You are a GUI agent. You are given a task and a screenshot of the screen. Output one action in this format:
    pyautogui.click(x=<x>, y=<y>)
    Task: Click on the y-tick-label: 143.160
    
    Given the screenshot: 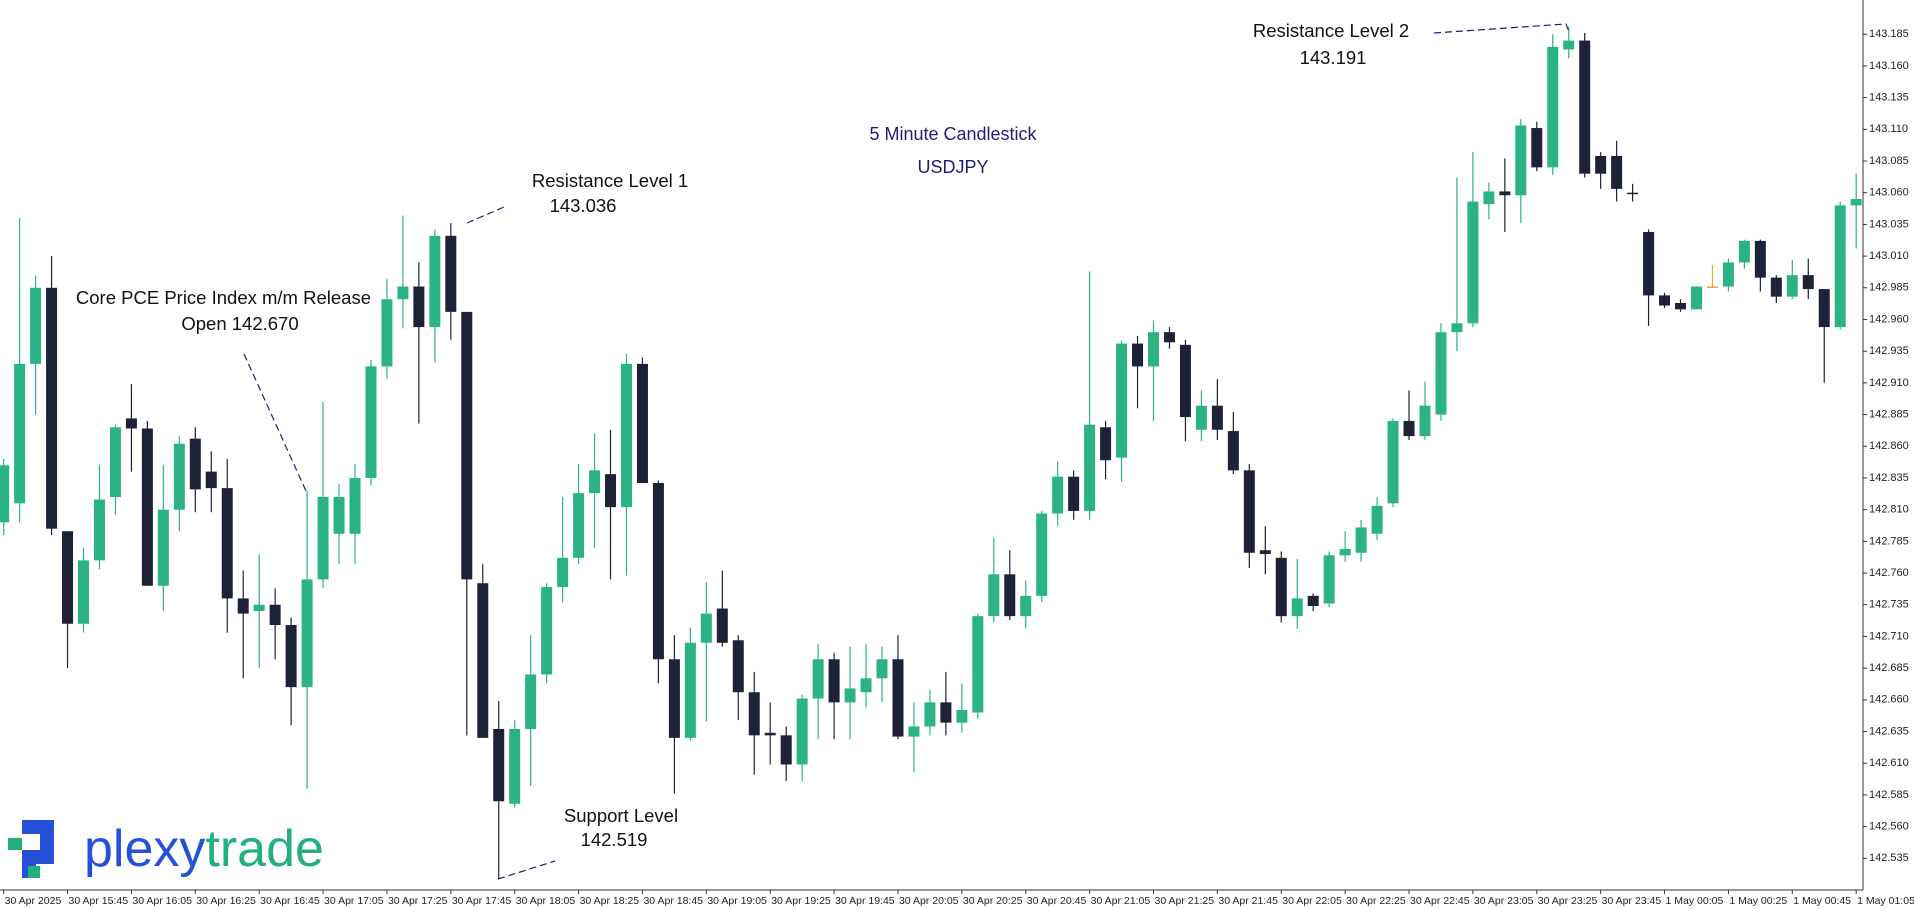 What is the action you would take?
    pyautogui.click(x=1889, y=66)
    